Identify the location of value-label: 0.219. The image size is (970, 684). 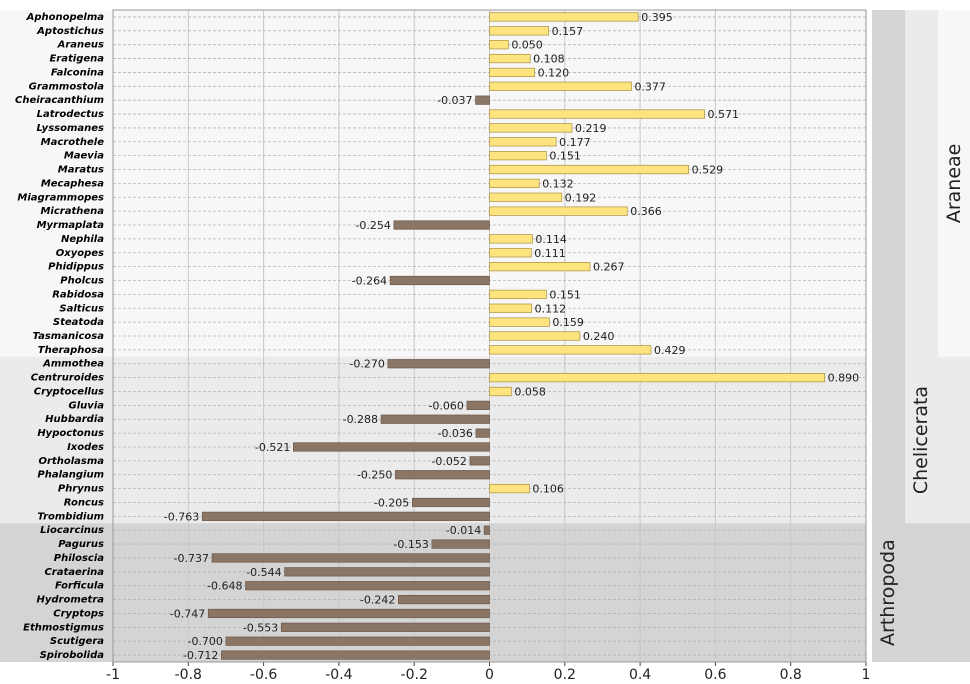
(591, 128).